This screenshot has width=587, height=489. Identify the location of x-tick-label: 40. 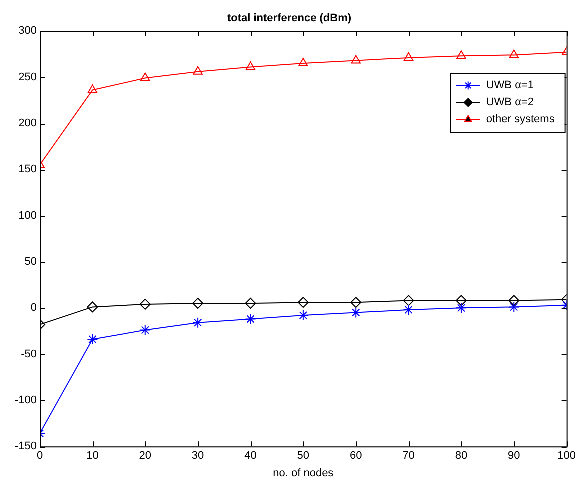
(250, 456).